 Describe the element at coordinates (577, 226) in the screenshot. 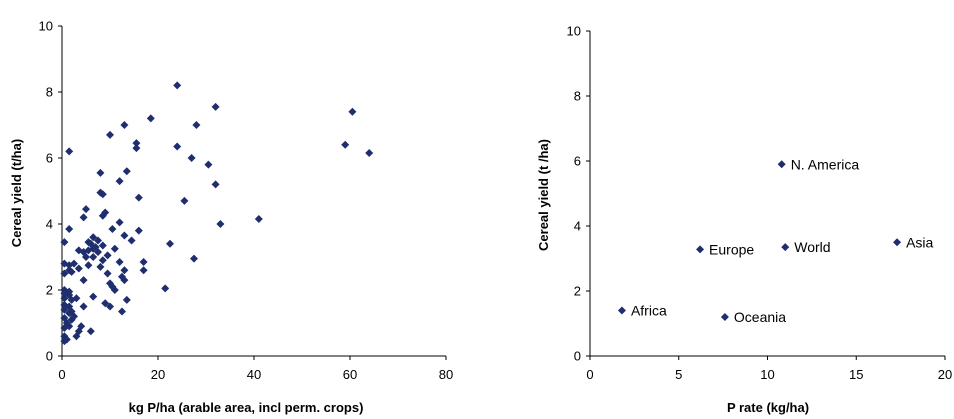

I see `right-y-tick-label: 4` at that location.